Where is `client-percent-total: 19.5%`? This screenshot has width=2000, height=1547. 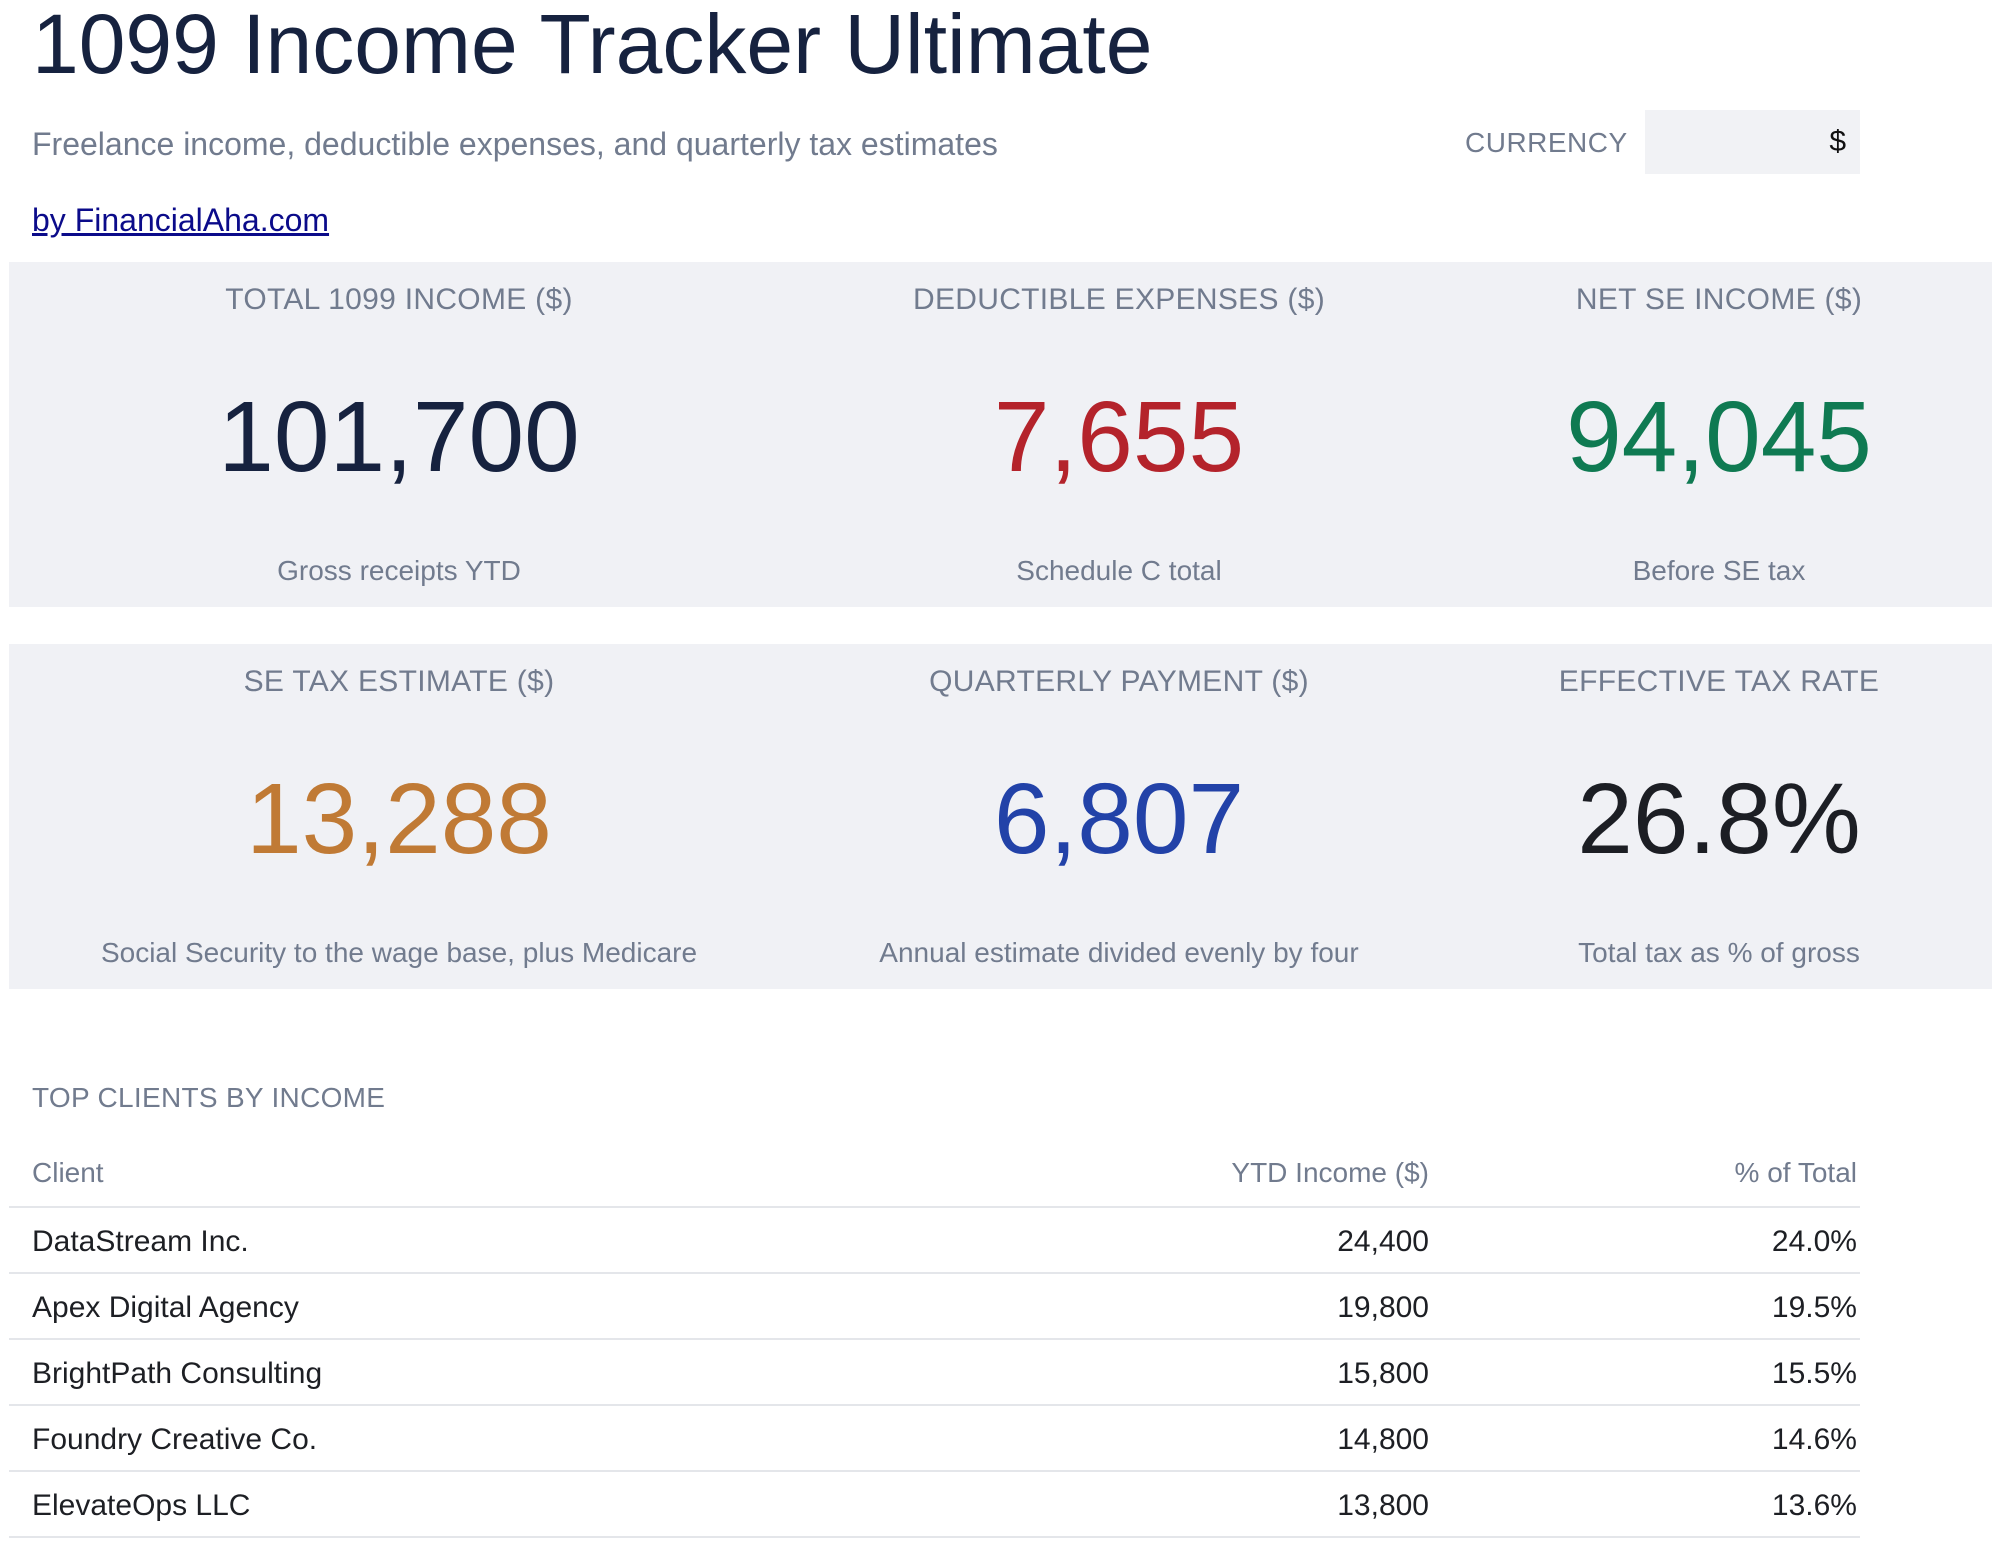 client-percent-total: 19.5% is located at coordinates (1814, 1307).